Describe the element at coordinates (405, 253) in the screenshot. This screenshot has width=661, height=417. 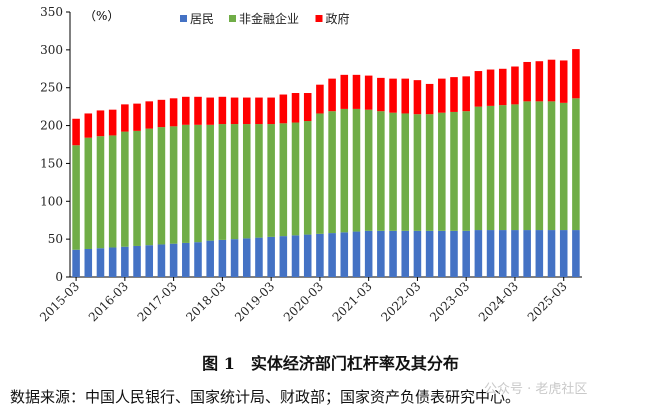
I see `bar-segment-居民-2021-12` at that location.